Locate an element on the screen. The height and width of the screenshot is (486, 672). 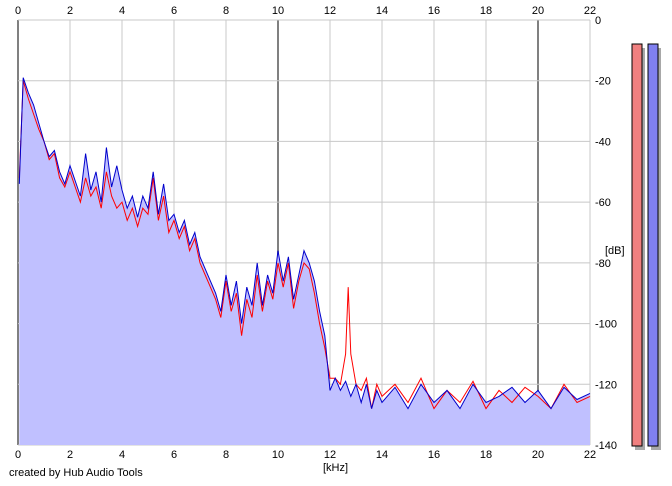
level-meter-right is located at coordinates (653, 245).